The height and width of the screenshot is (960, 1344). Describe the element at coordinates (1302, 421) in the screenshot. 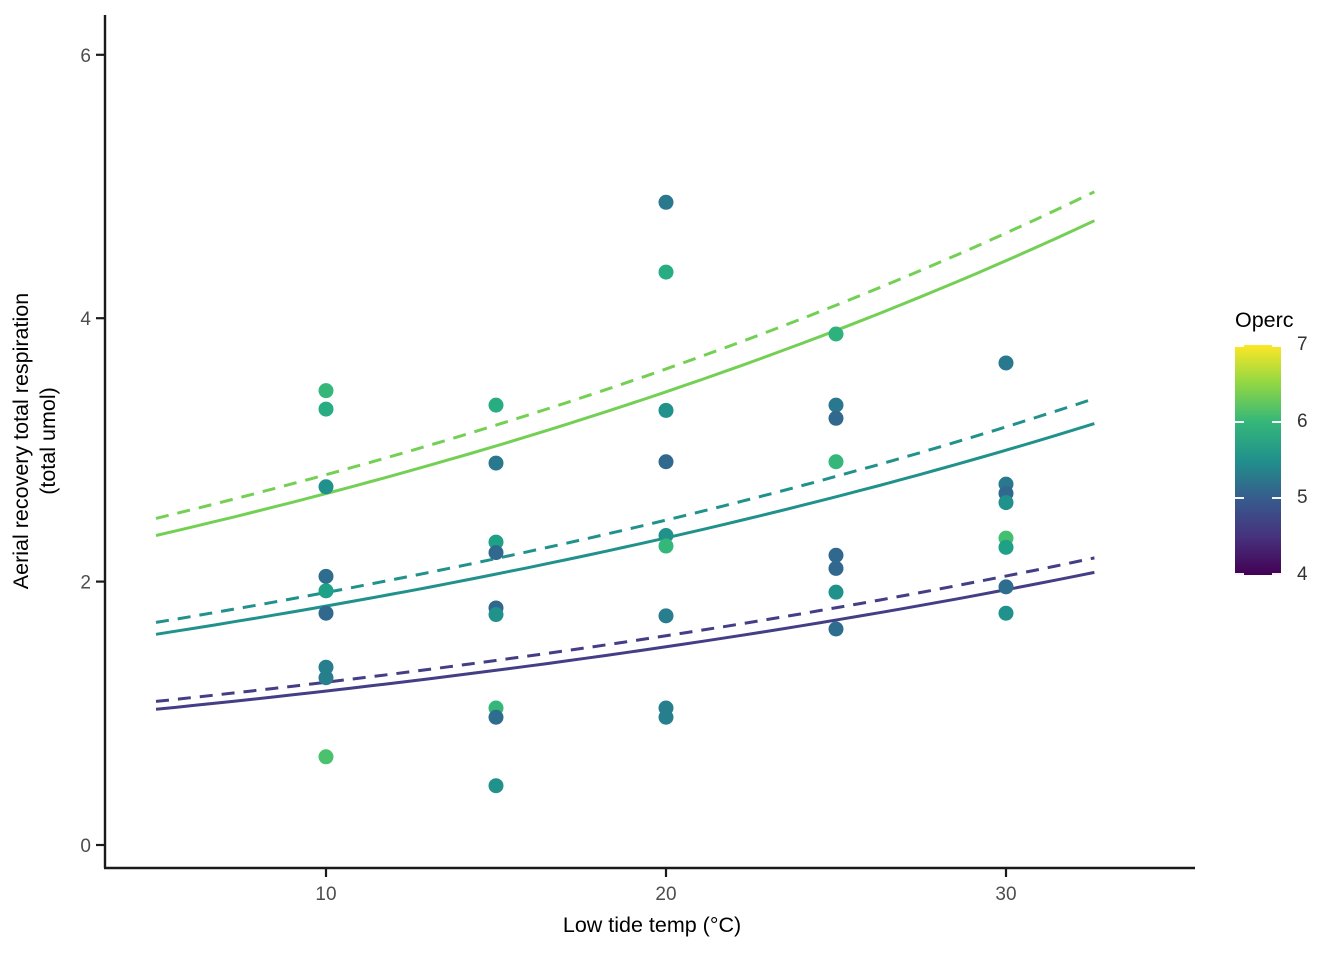

I see `legend-tick-label: 6` at that location.